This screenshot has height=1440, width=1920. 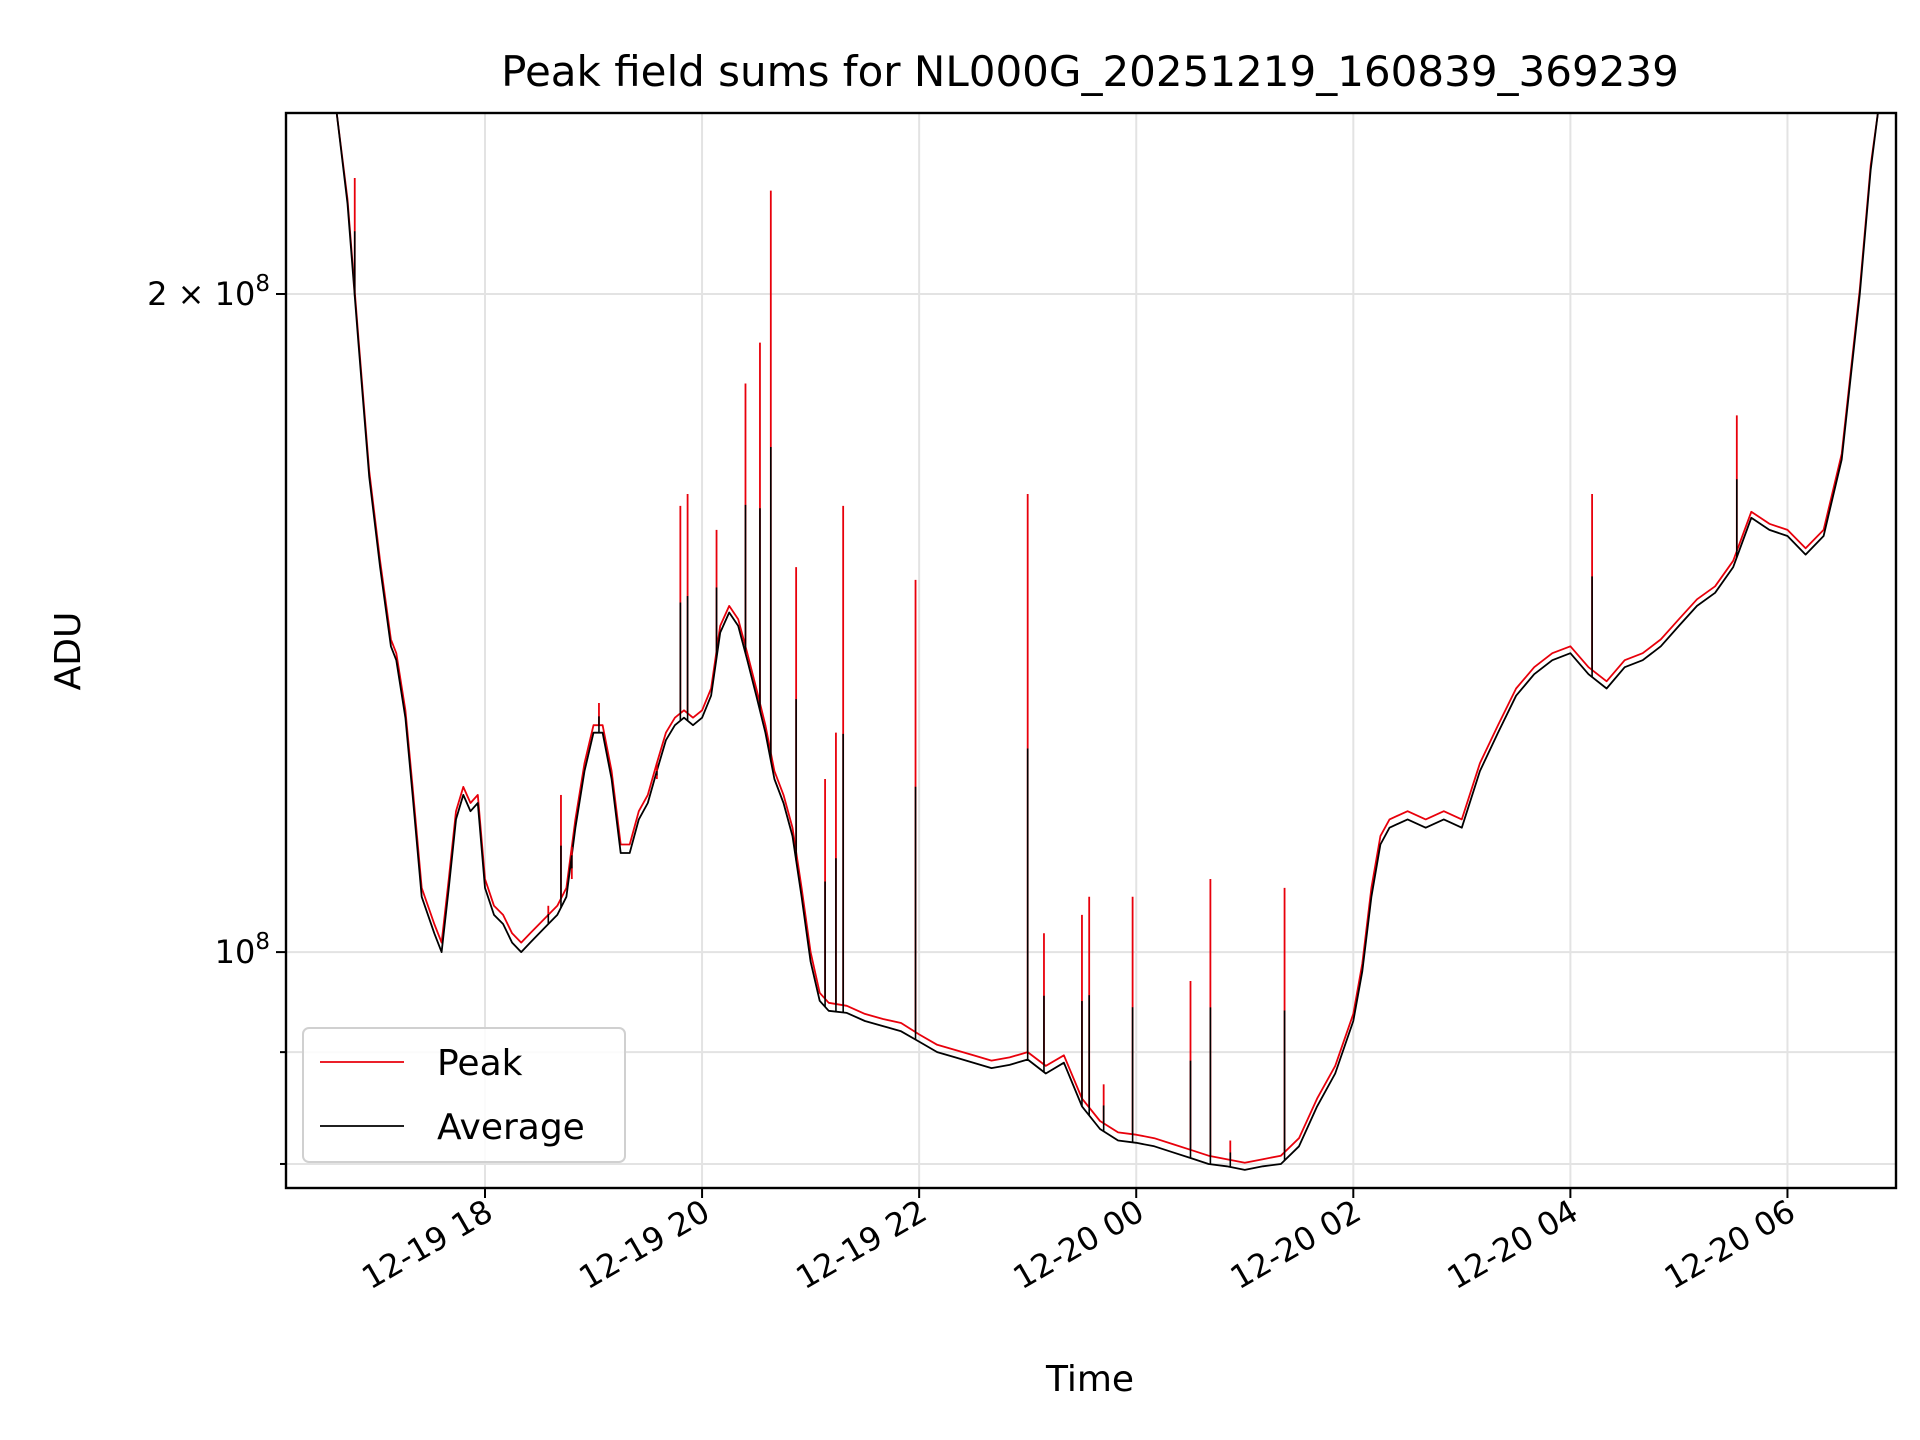 What do you see at coordinates (480, 1063) in the screenshot?
I see `legend-label-peak: Peak` at bounding box center [480, 1063].